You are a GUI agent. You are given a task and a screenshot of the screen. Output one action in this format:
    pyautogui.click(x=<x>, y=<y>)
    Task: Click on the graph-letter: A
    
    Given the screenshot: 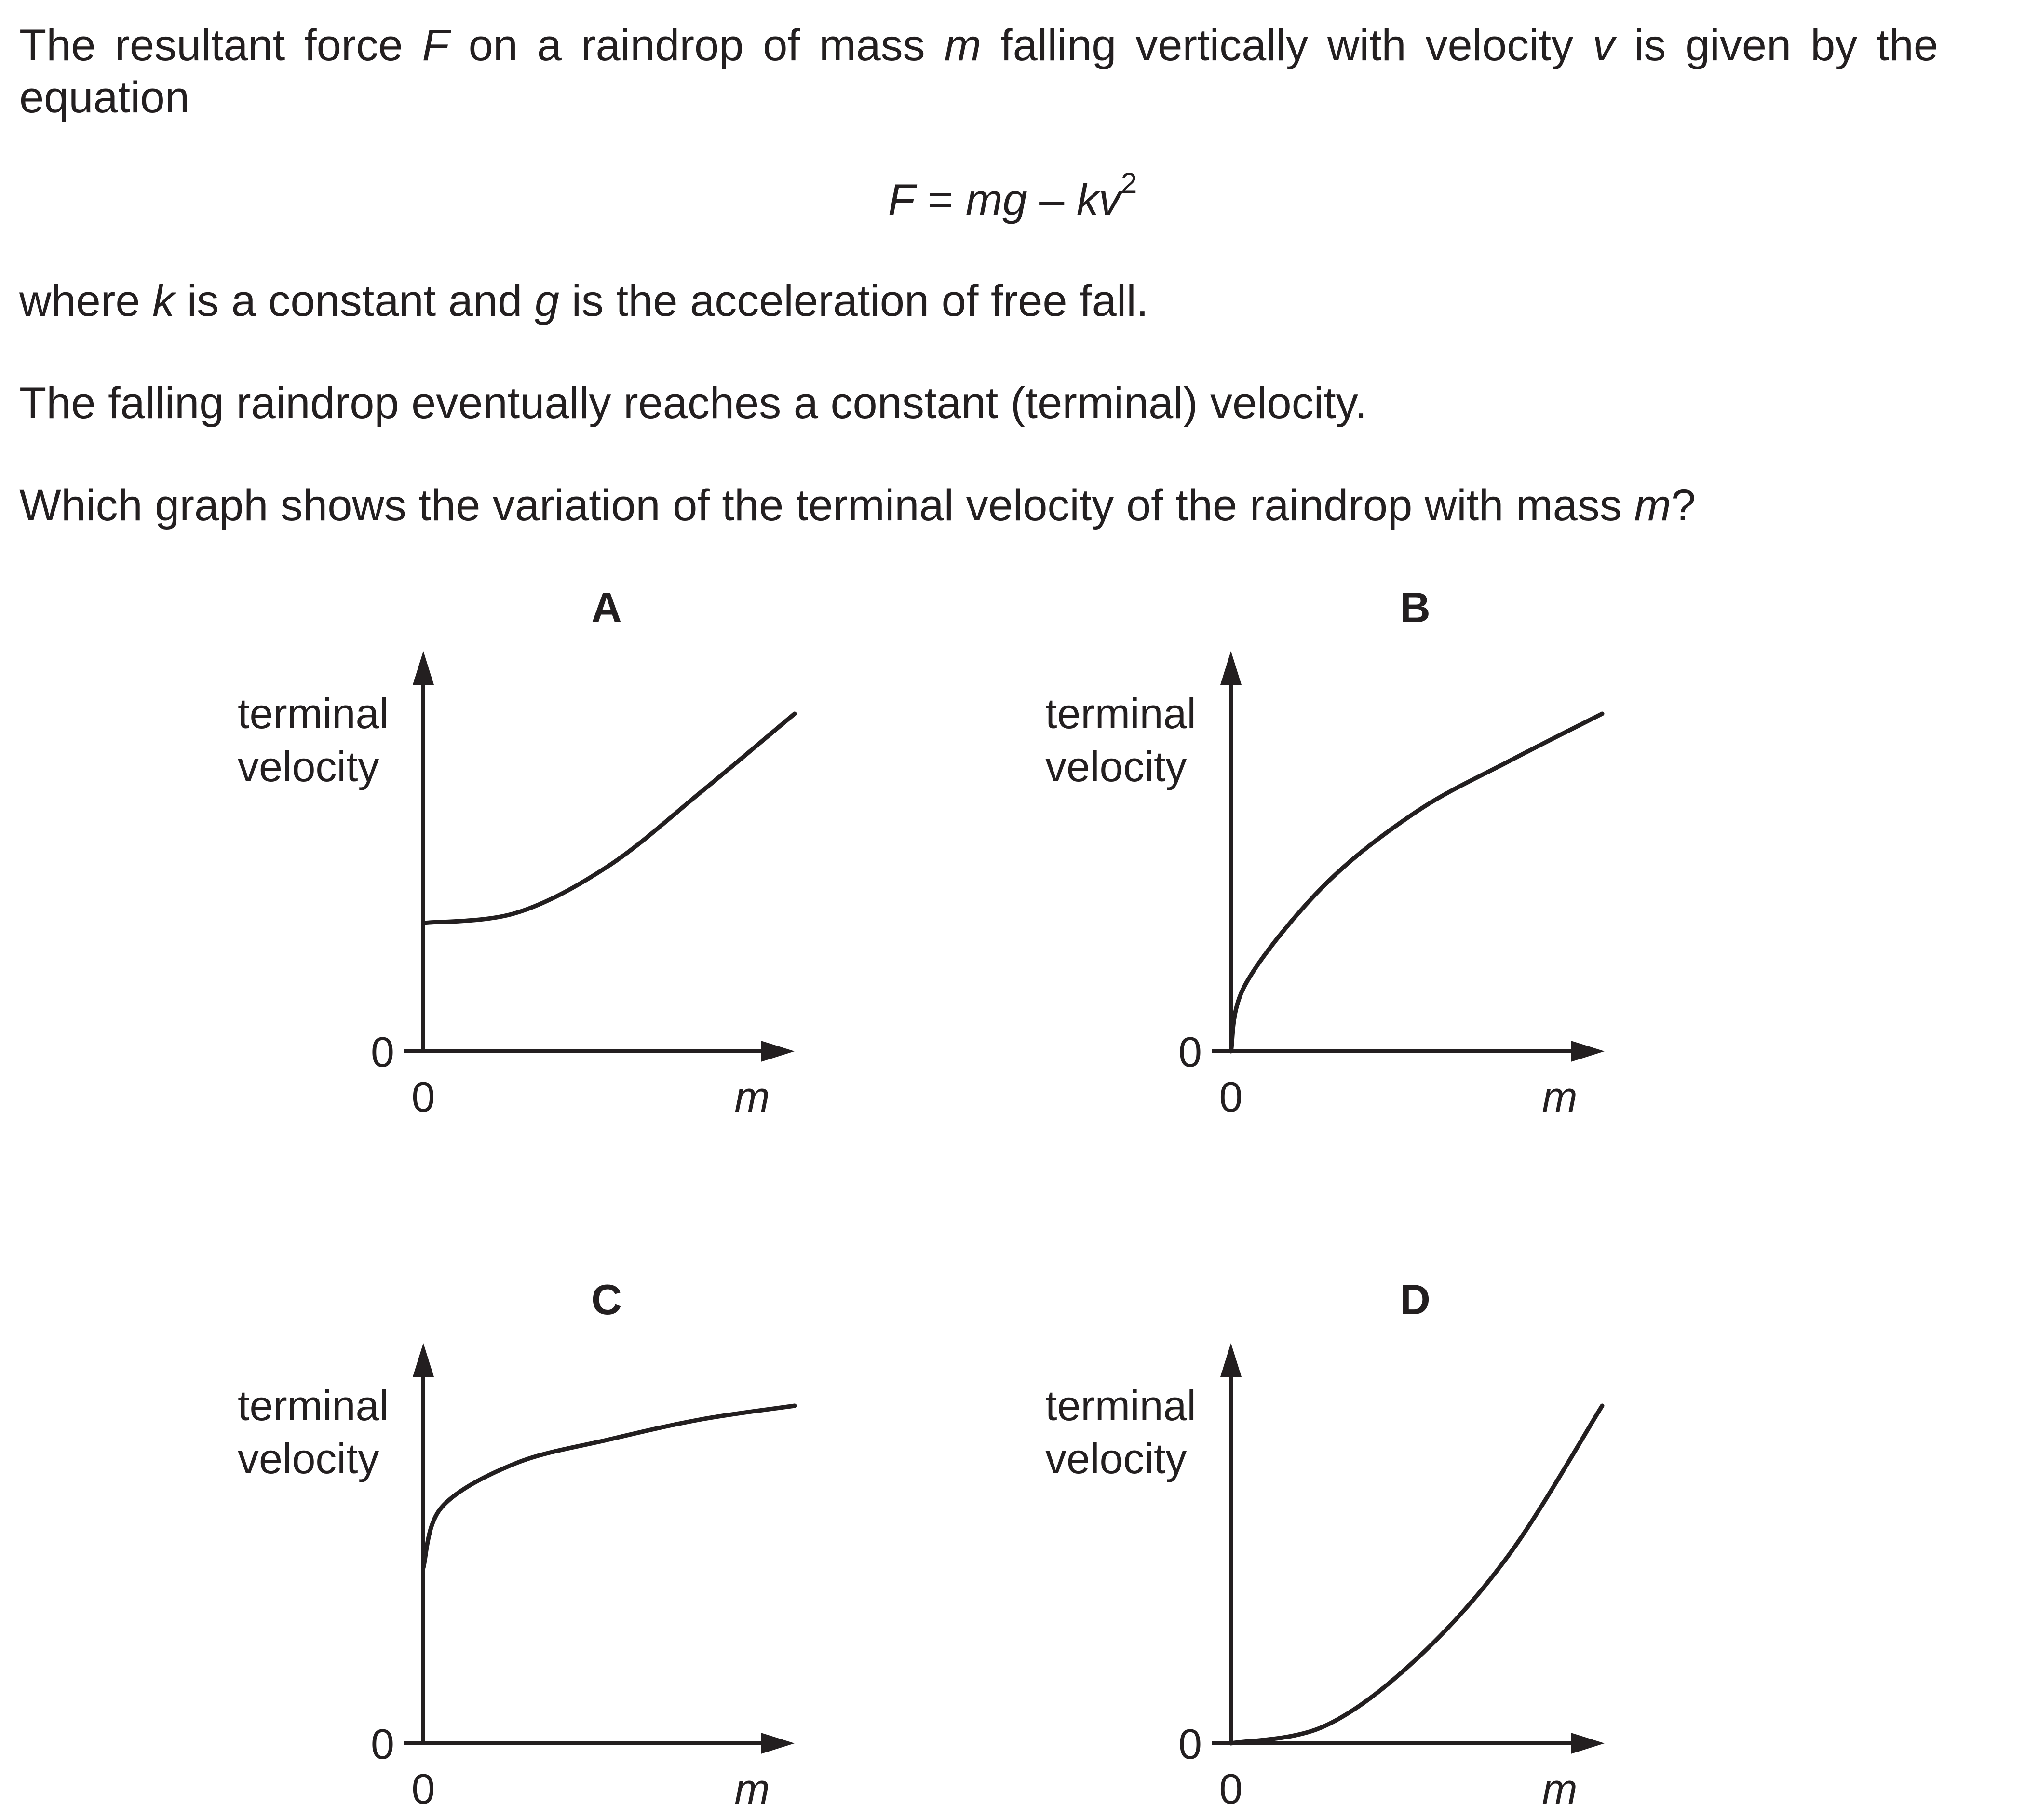 What is the action you would take?
    pyautogui.click(x=606, y=608)
    